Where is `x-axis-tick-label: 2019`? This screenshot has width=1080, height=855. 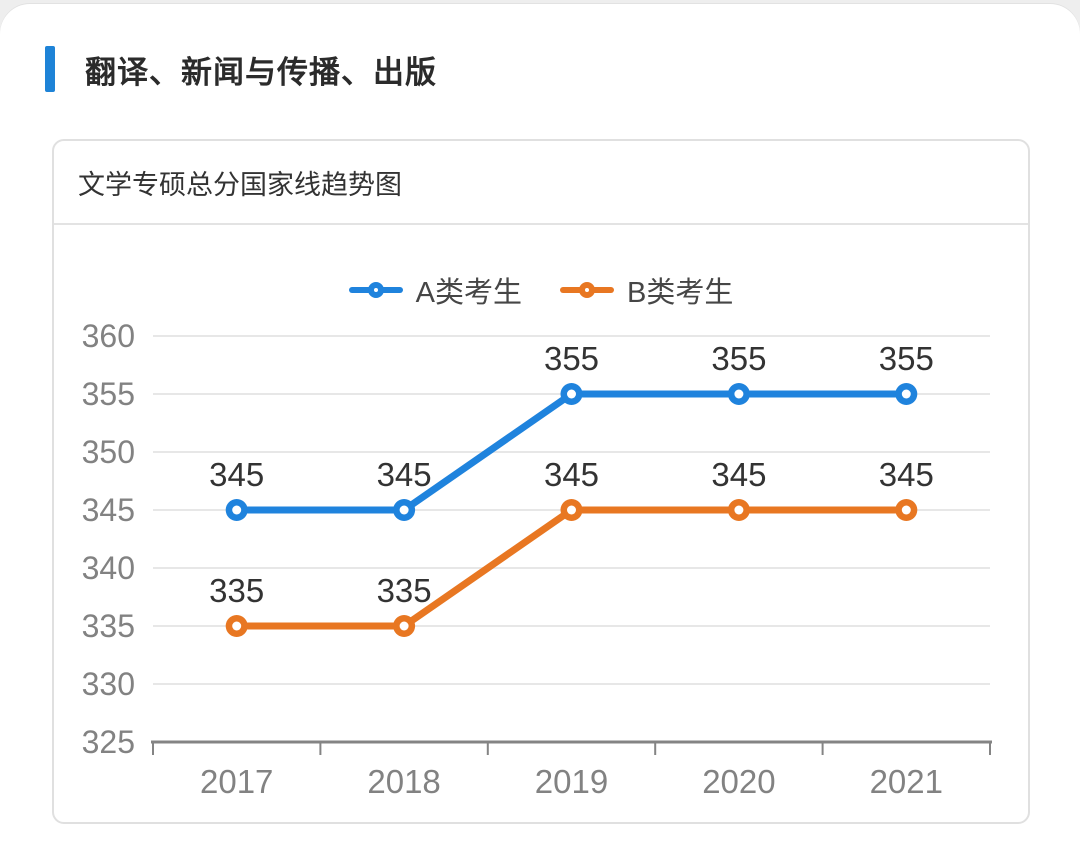 x-axis-tick-label: 2019 is located at coordinates (571, 781).